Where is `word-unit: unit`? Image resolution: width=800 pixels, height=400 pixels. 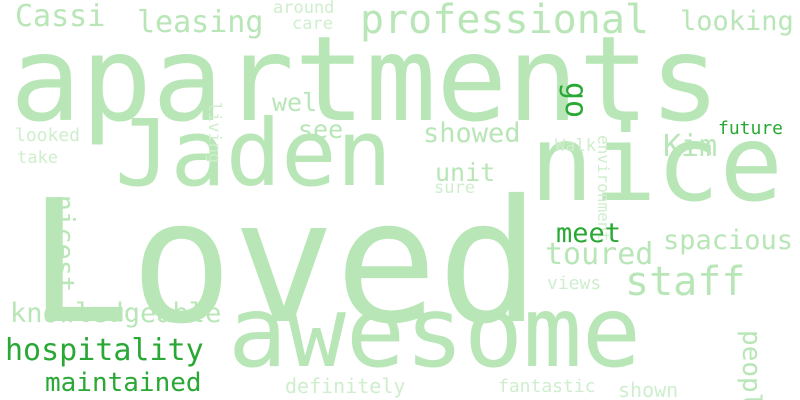 word-unit: unit is located at coordinates (465, 172).